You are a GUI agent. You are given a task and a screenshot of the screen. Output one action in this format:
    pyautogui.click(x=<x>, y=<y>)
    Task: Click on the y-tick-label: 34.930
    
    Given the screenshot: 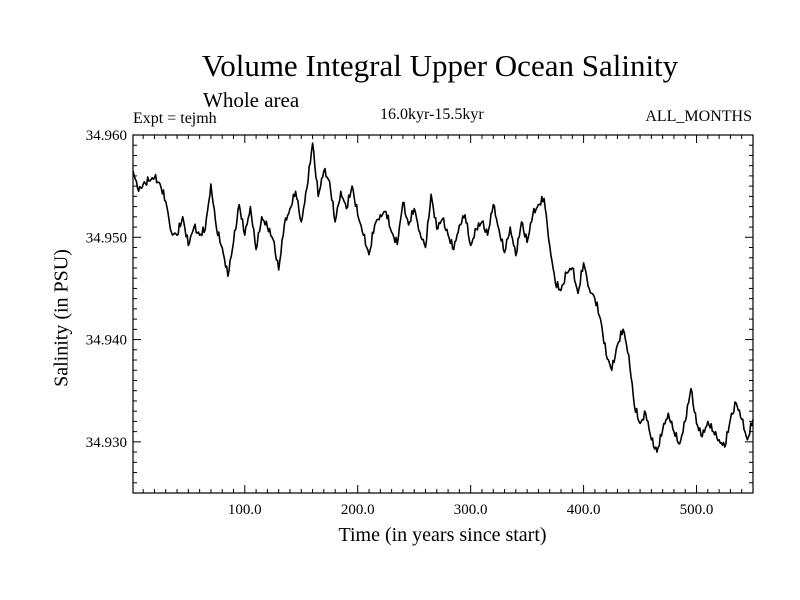 What is the action you would take?
    pyautogui.click(x=106, y=443)
    